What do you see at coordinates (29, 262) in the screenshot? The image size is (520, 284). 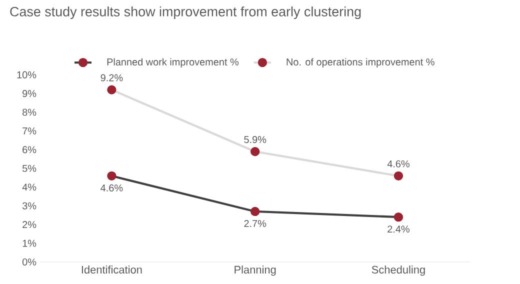 I see `y-tick-label: 0%` at bounding box center [29, 262].